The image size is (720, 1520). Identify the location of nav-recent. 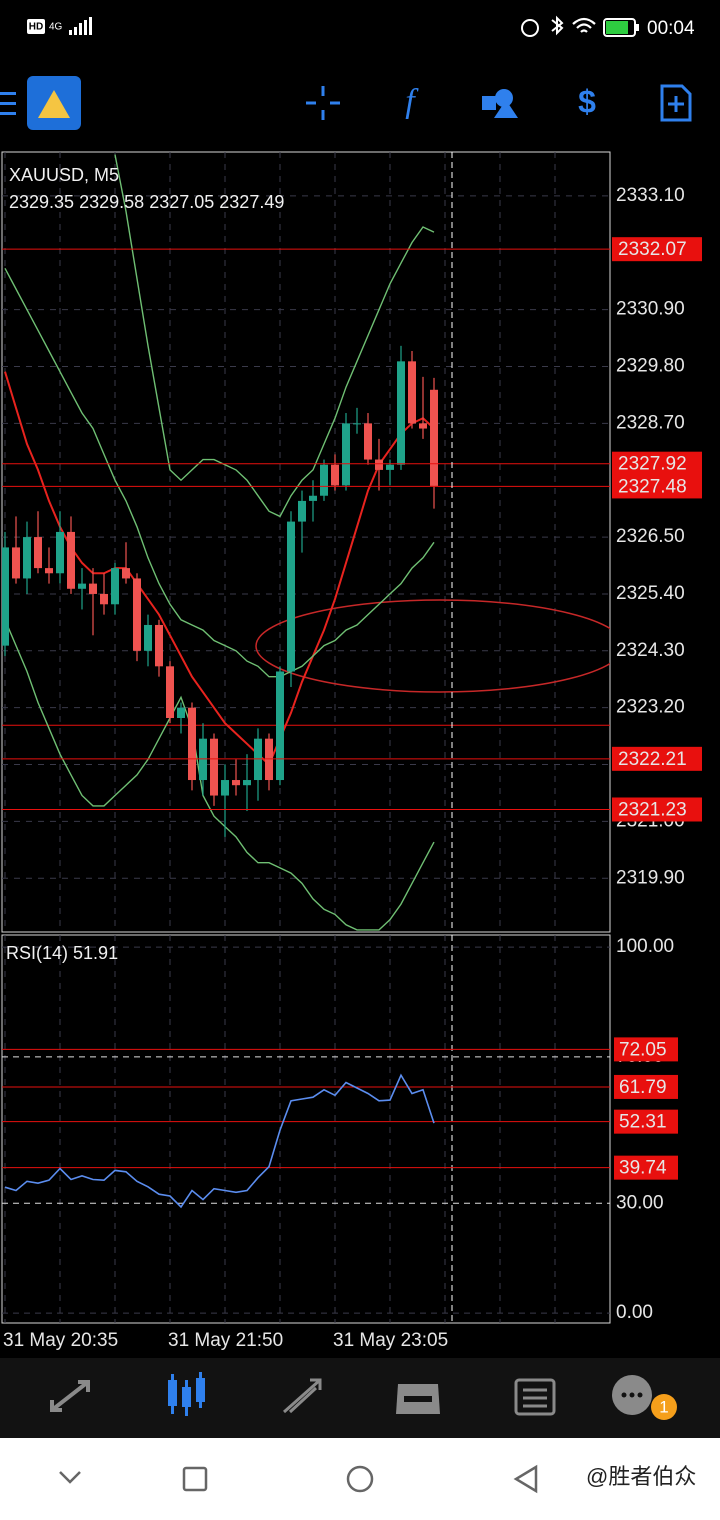
(195, 1479).